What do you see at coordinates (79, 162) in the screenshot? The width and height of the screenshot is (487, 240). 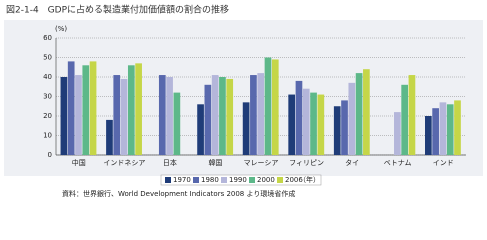 I see `x-tick-label: 中国` at bounding box center [79, 162].